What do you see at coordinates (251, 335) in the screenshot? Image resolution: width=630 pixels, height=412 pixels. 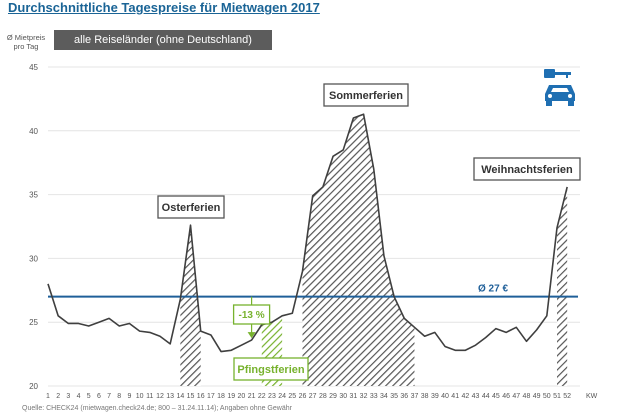 I see `annotation-arrowhead` at bounding box center [251, 335].